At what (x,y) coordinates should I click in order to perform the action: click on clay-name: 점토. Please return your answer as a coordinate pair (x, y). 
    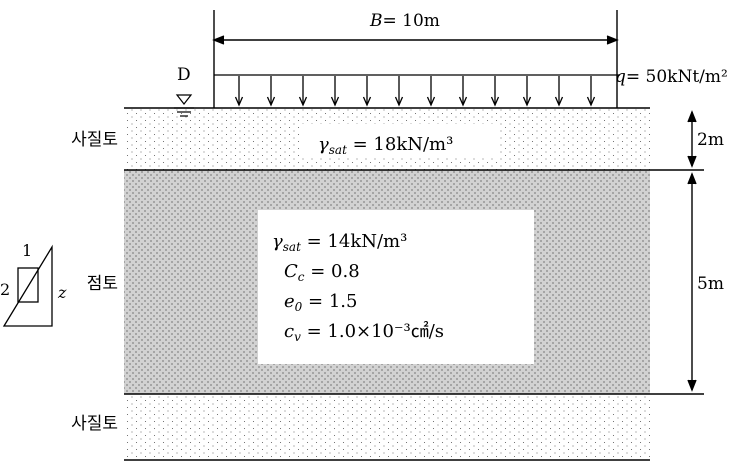
    Looking at the image, I should click on (102, 284).